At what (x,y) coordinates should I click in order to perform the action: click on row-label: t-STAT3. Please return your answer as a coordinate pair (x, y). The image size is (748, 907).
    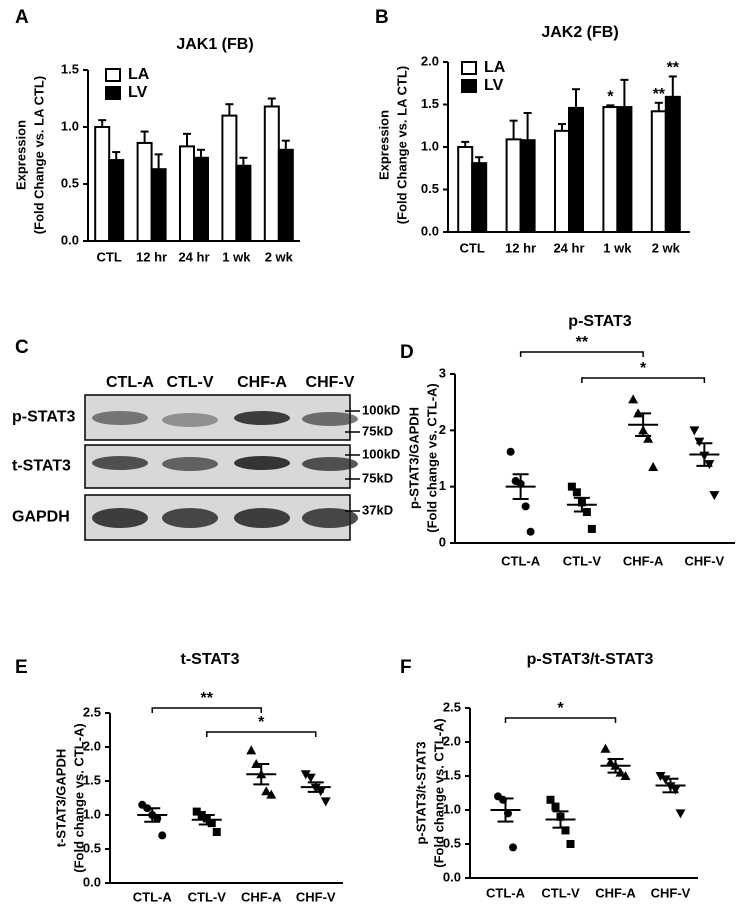
    Looking at the image, I should click on (41, 466).